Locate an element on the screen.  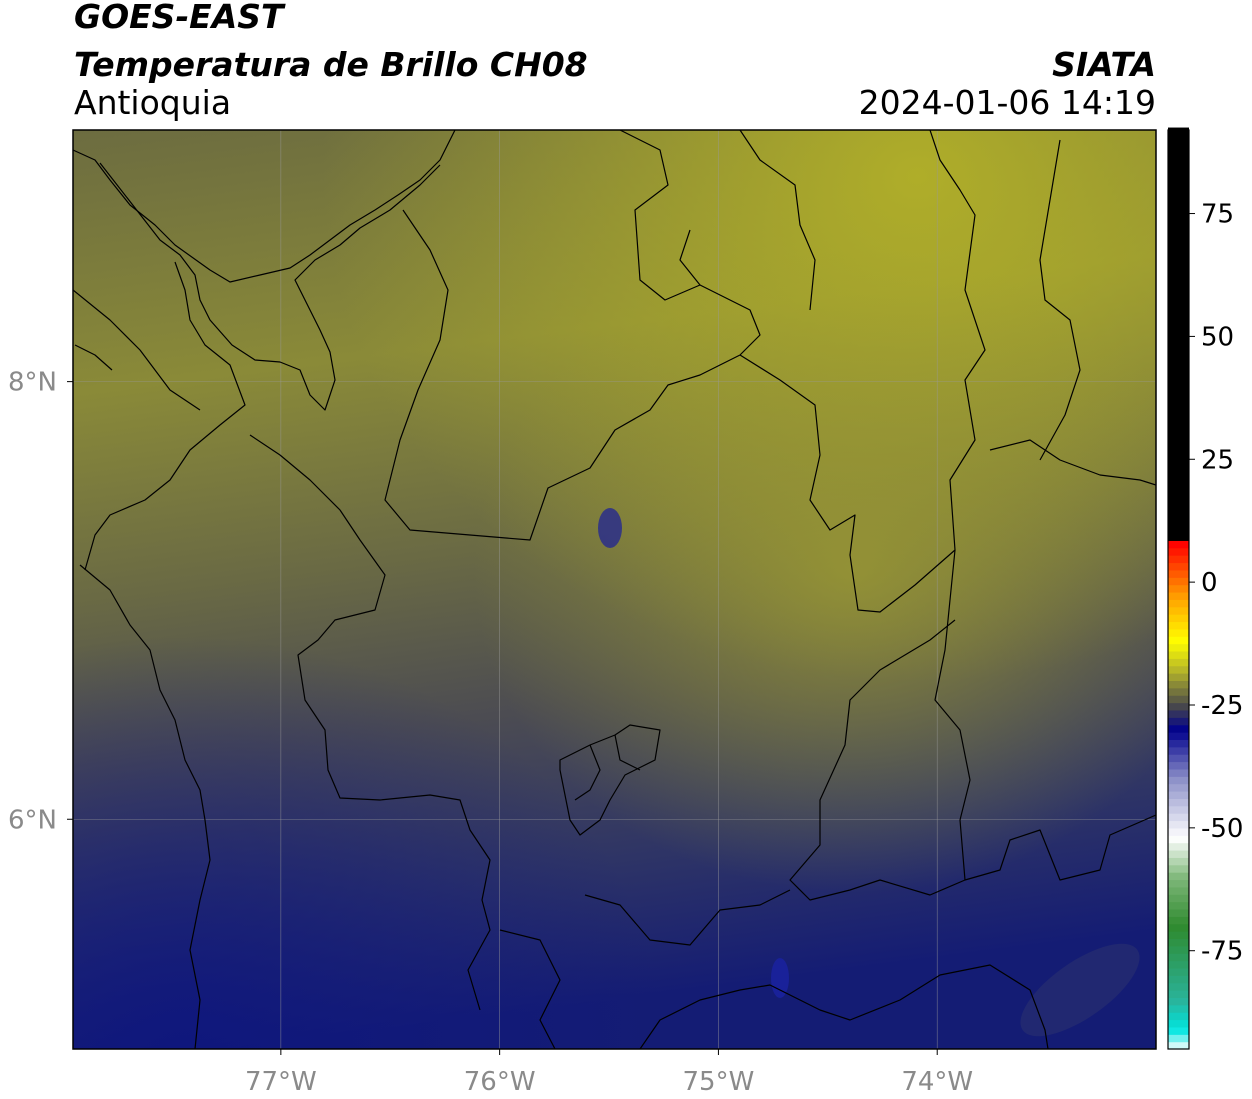
satellite-title: GOES-EAST is located at coordinates (179, 18).